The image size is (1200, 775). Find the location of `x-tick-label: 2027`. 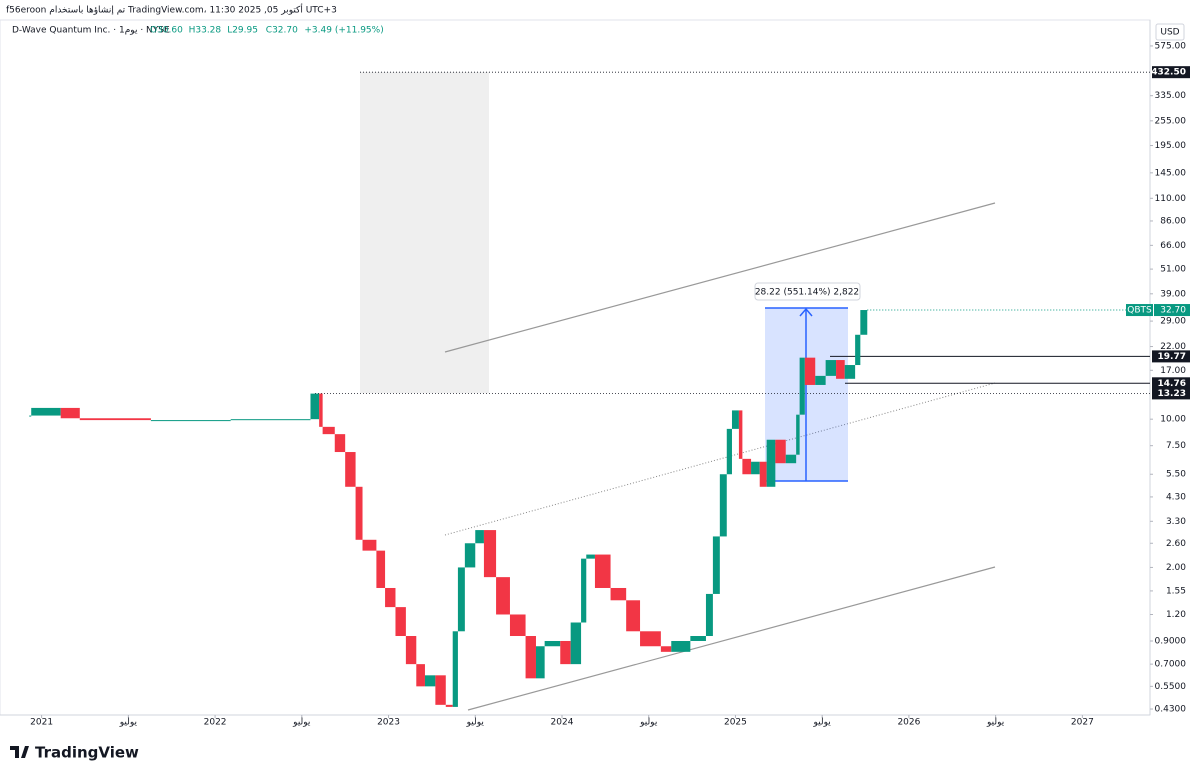

x-tick-label: 2027 is located at coordinates (1082, 723).